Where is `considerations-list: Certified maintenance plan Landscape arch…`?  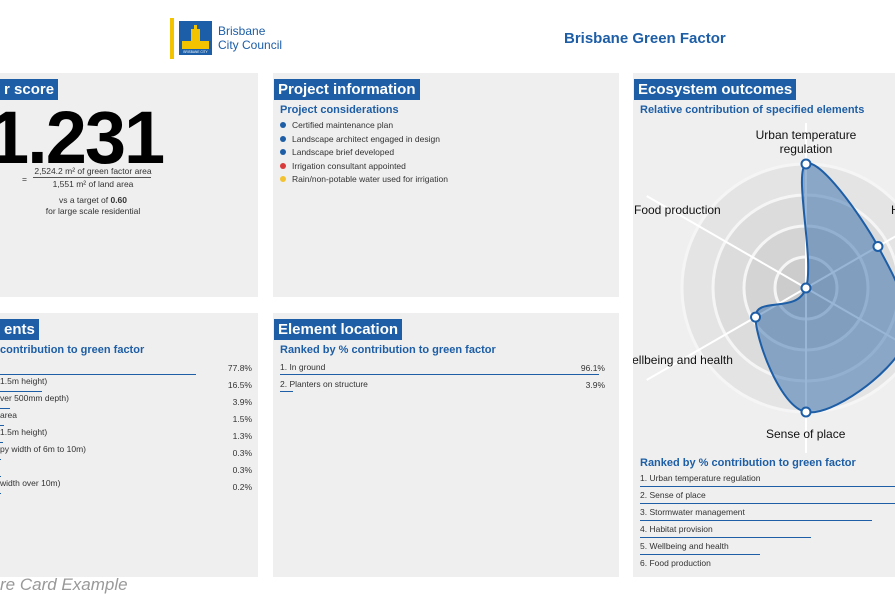
considerations-list: Certified maintenance plan Landscape arch… is located at coordinates (445, 155).